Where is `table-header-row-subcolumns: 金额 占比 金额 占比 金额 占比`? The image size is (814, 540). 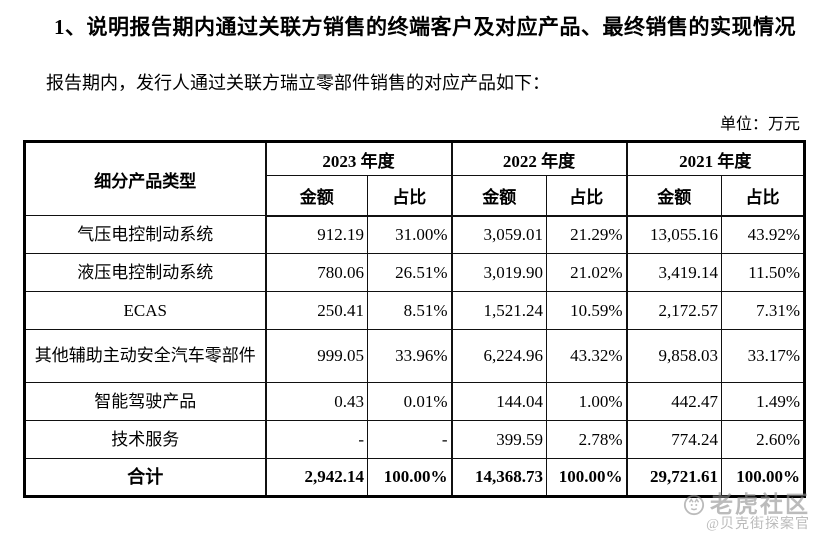 table-header-row-subcolumns: 金额 占比 金额 占比 金额 占比 is located at coordinates (415, 196).